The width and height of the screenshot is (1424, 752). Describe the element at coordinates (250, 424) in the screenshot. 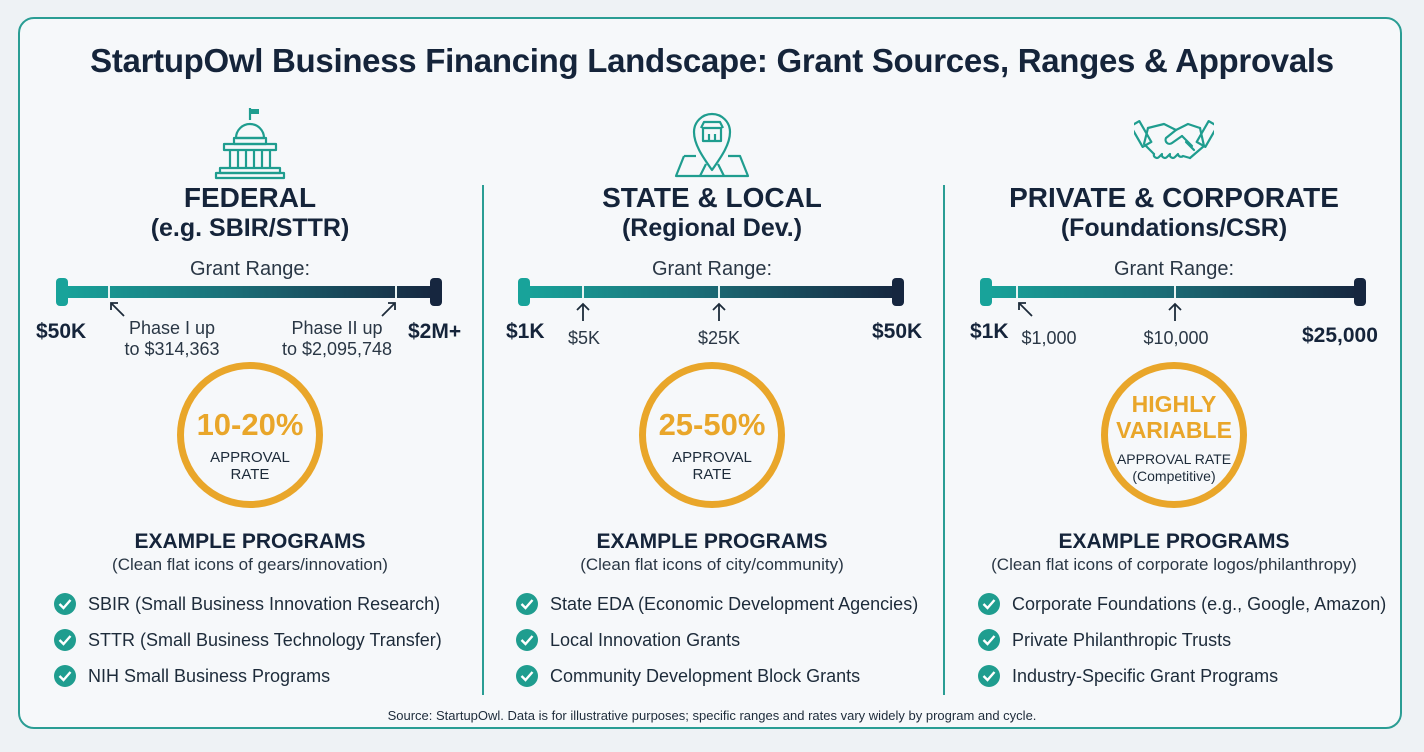

I see `approval-rate-value: 10-20%` at that location.